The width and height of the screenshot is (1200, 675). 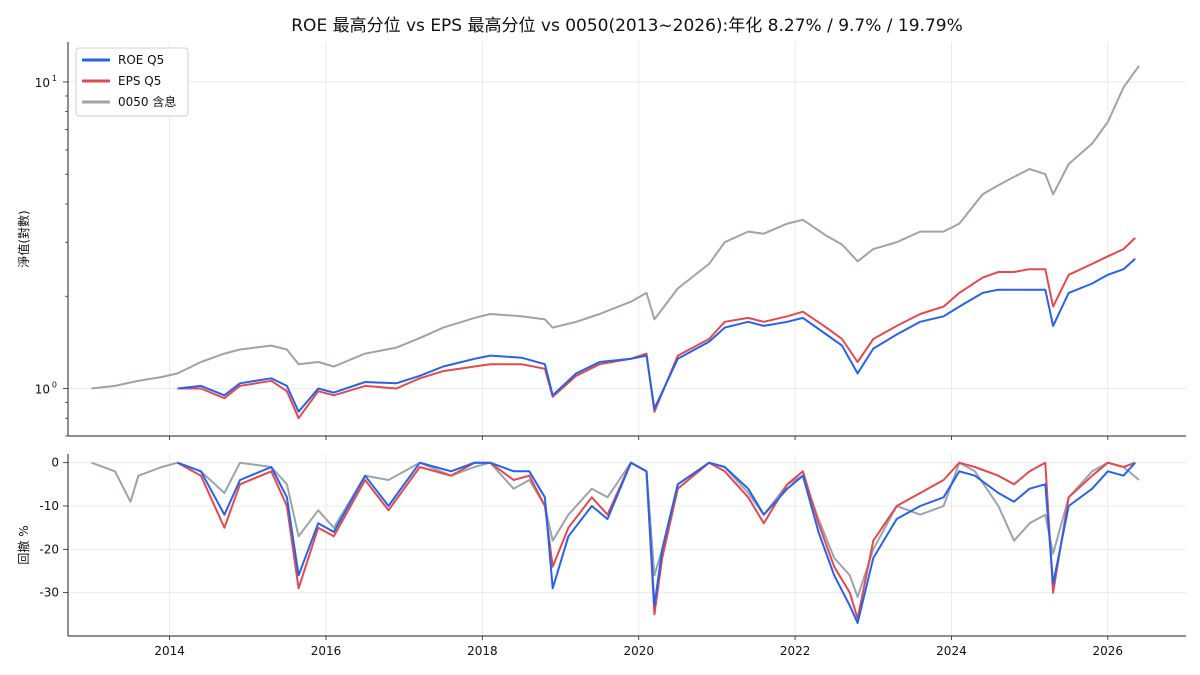 What do you see at coordinates (482, 651) in the screenshot?
I see `x-tick-label: 2018` at bounding box center [482, 651].